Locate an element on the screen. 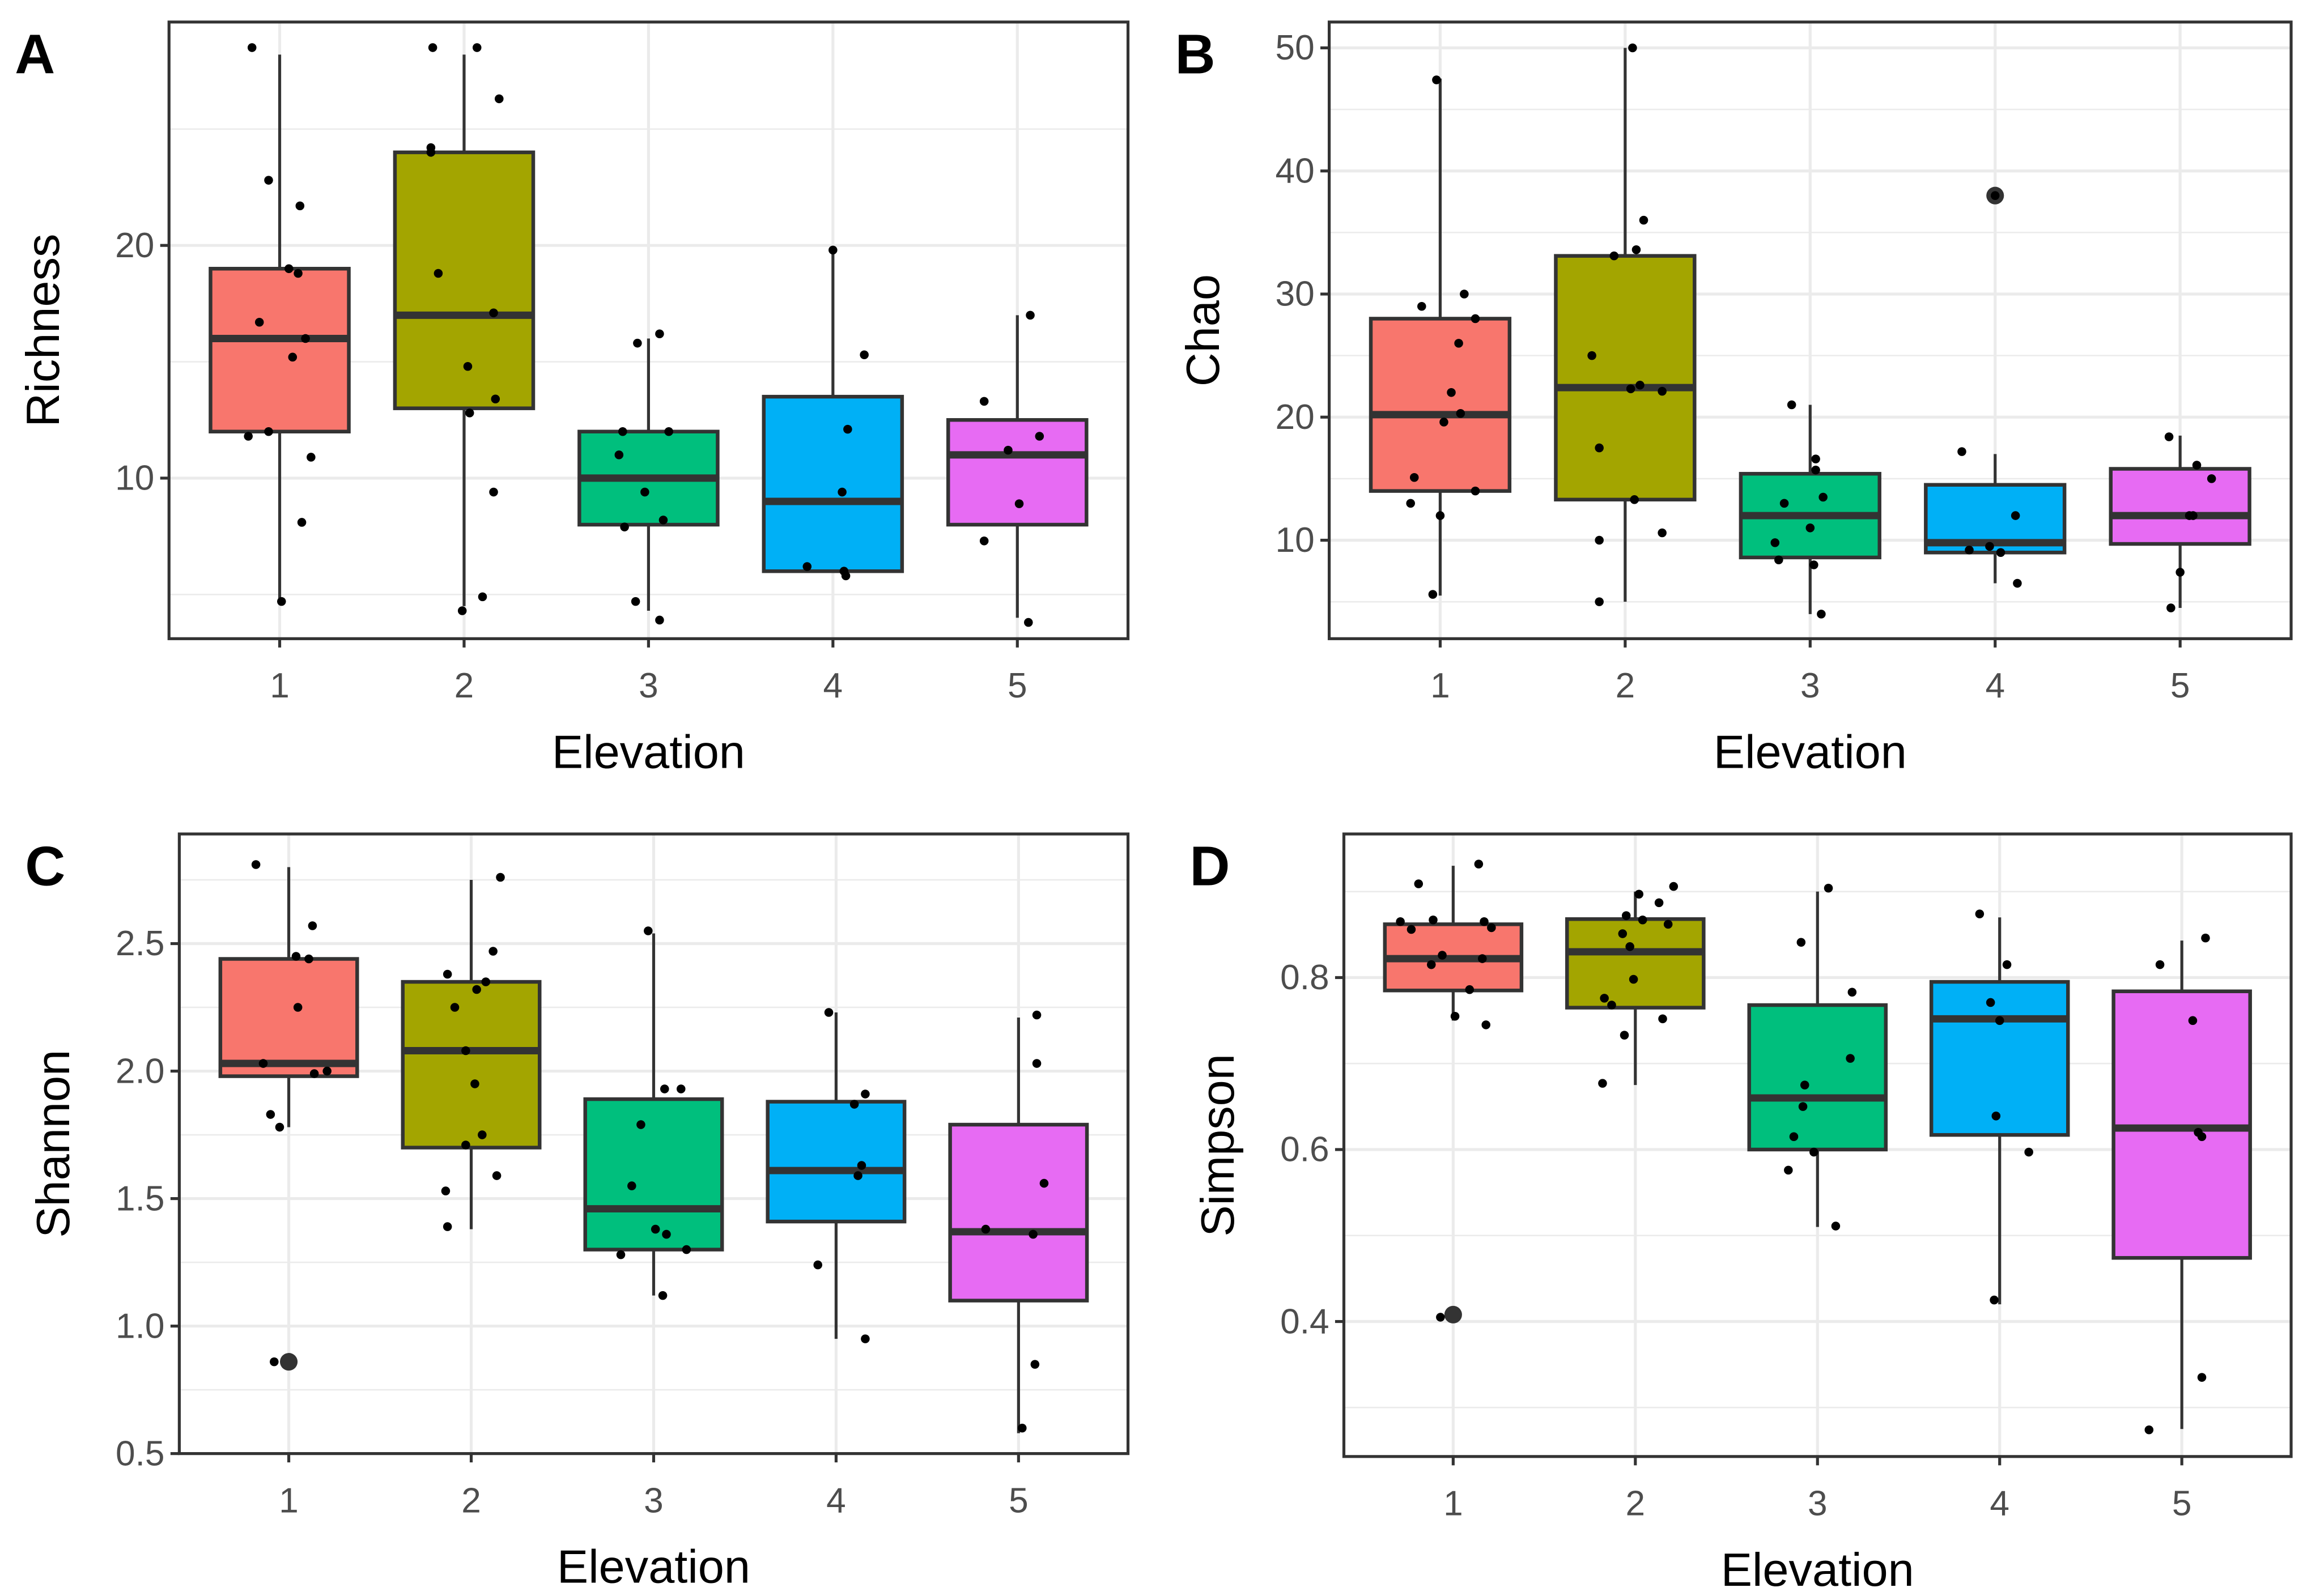  y-tick-label: 2.0 is located at coordinates (140, 1071).